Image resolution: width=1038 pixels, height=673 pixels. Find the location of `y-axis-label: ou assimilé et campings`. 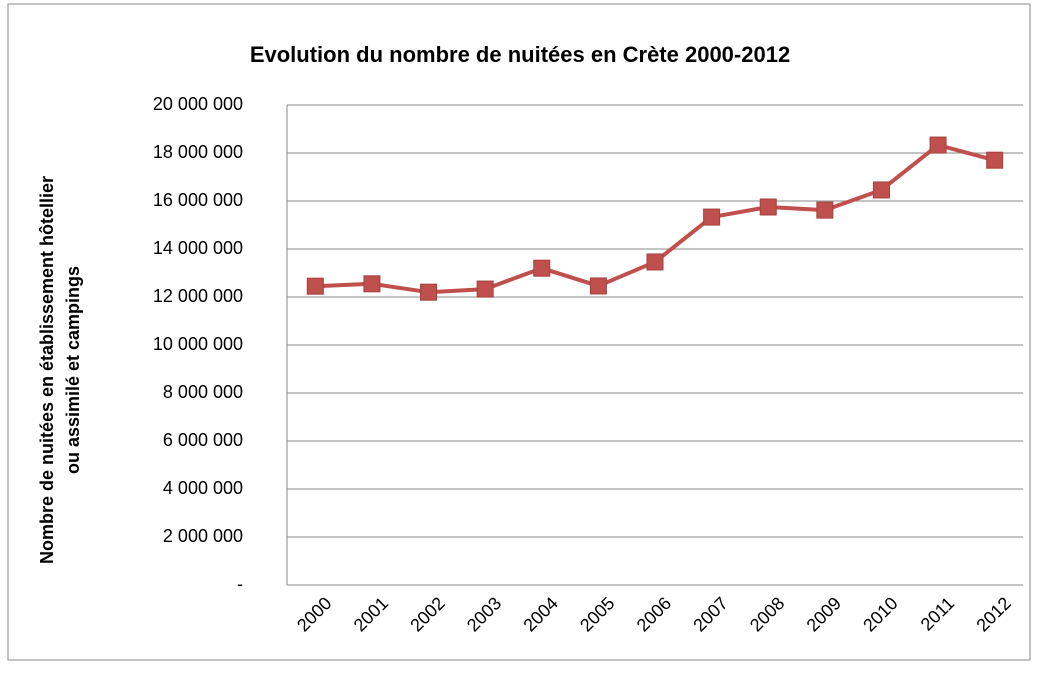

y-axis-label: ou assimilé et campings is located at coordinates (73, 370).